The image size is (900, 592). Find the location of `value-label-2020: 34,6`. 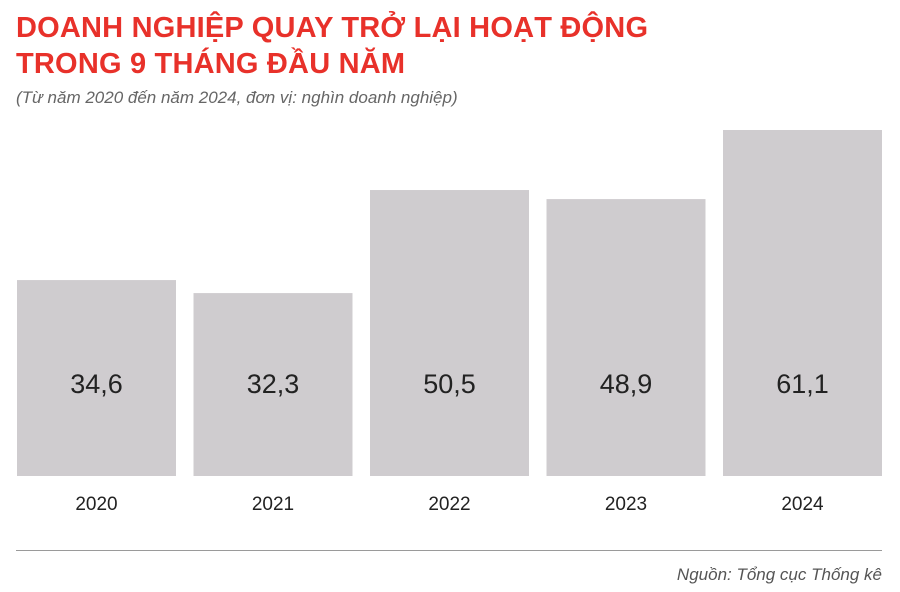

value-label-2020: 34,6 is located at coordinates (96, 384).